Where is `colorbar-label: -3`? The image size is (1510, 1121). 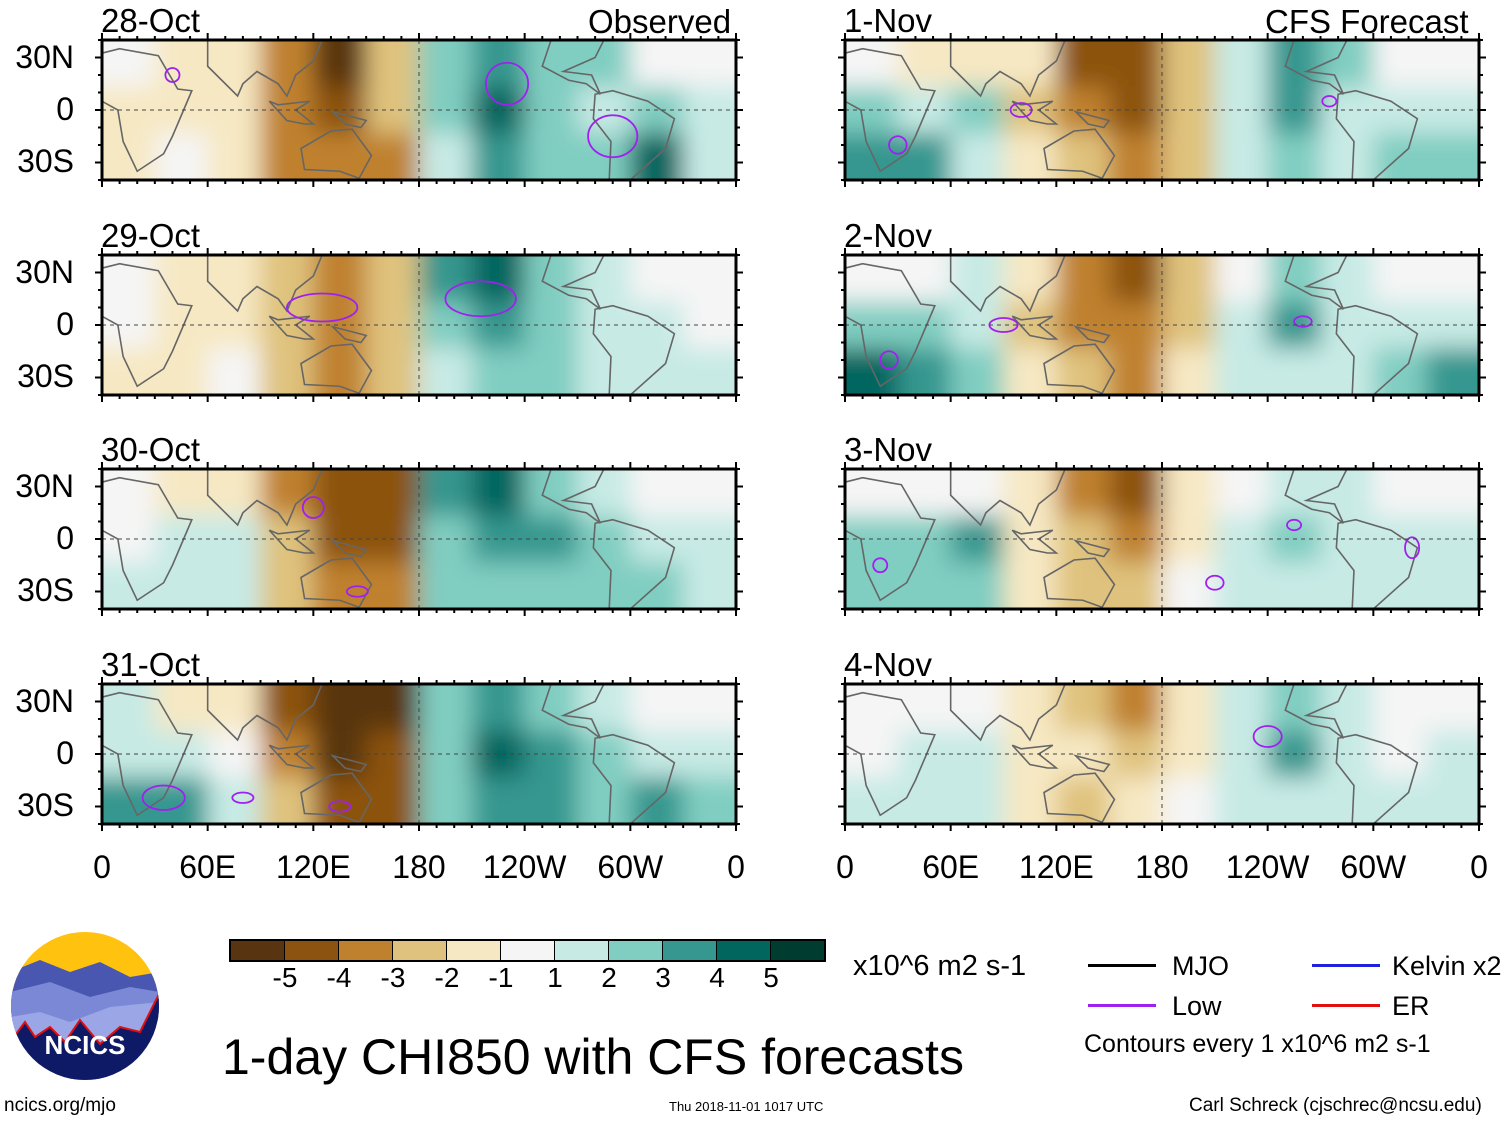 colorbar-label: -3 is located at coordinates (393, 977).